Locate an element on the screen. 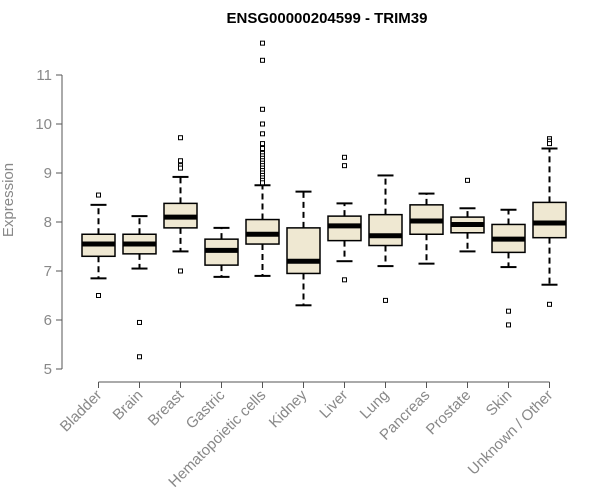 The height and width of the screenshot is (500, 600). y-axis-label: Expression is located at coordinates (8, 200).